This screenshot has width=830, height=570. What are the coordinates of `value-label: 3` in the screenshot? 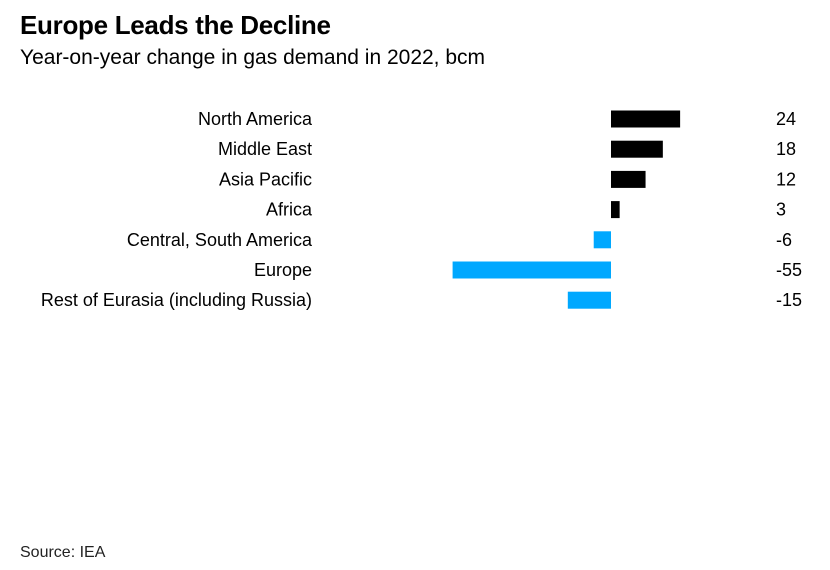 It's located at (781, 210).